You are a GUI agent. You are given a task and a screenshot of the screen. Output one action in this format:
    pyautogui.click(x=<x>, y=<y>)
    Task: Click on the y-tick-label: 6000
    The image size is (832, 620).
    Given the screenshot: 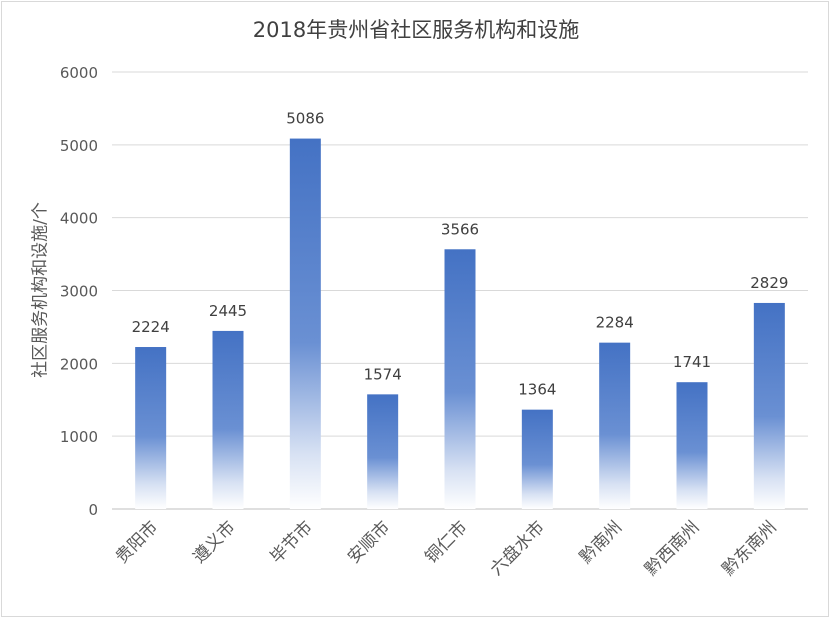 What is the action you would take?
    pyautogui.click(x=79, y=73)
    